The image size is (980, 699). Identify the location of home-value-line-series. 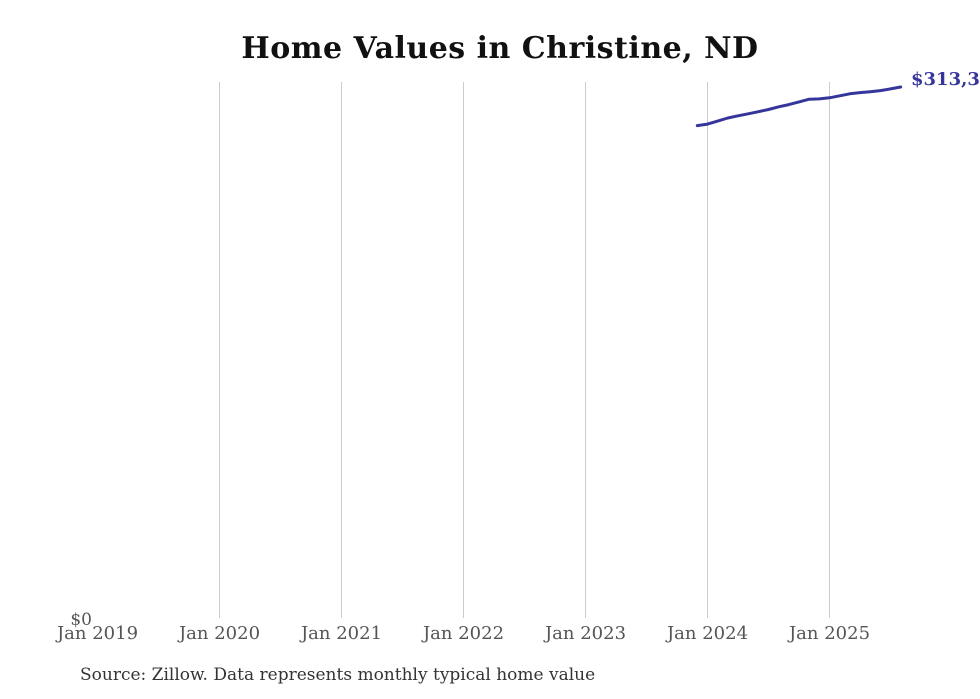
(799, 106).